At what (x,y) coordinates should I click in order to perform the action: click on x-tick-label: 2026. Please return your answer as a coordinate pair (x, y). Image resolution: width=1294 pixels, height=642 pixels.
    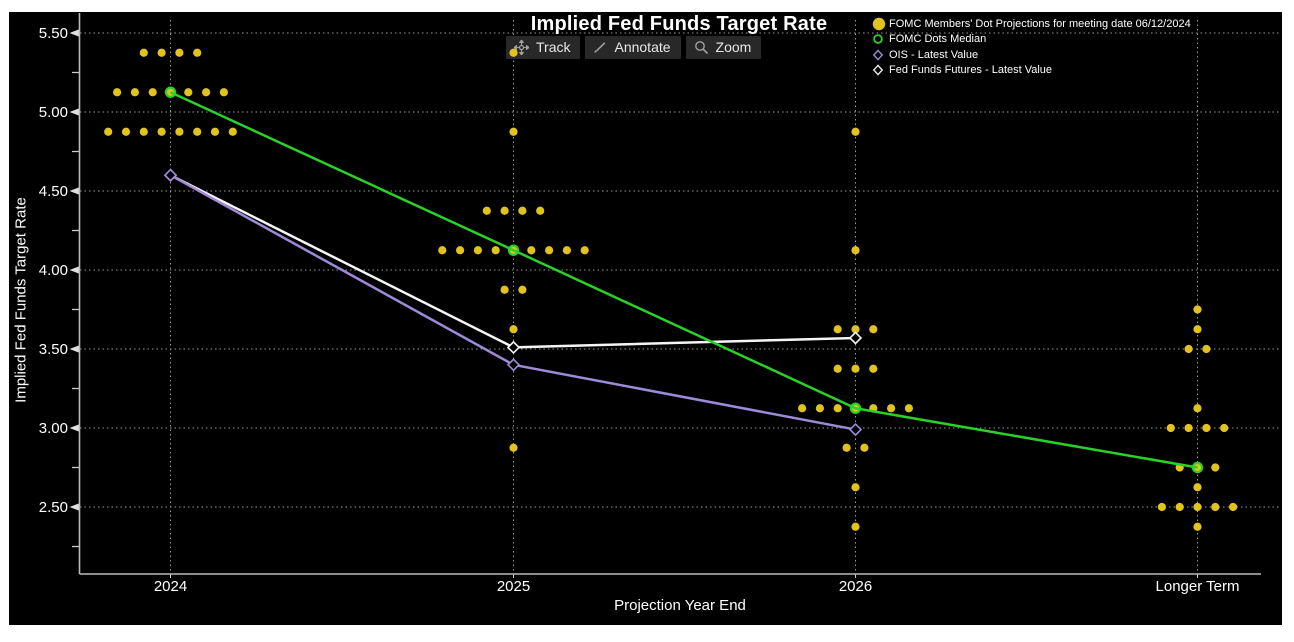
    Looking at the image, I should click on (855, 586).